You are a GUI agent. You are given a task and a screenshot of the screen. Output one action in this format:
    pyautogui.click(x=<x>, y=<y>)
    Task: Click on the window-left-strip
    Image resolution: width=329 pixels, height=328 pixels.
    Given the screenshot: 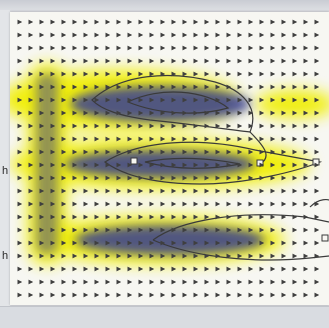 What is the action you would take?
    pyautogui.click(x=5, y=158)
    